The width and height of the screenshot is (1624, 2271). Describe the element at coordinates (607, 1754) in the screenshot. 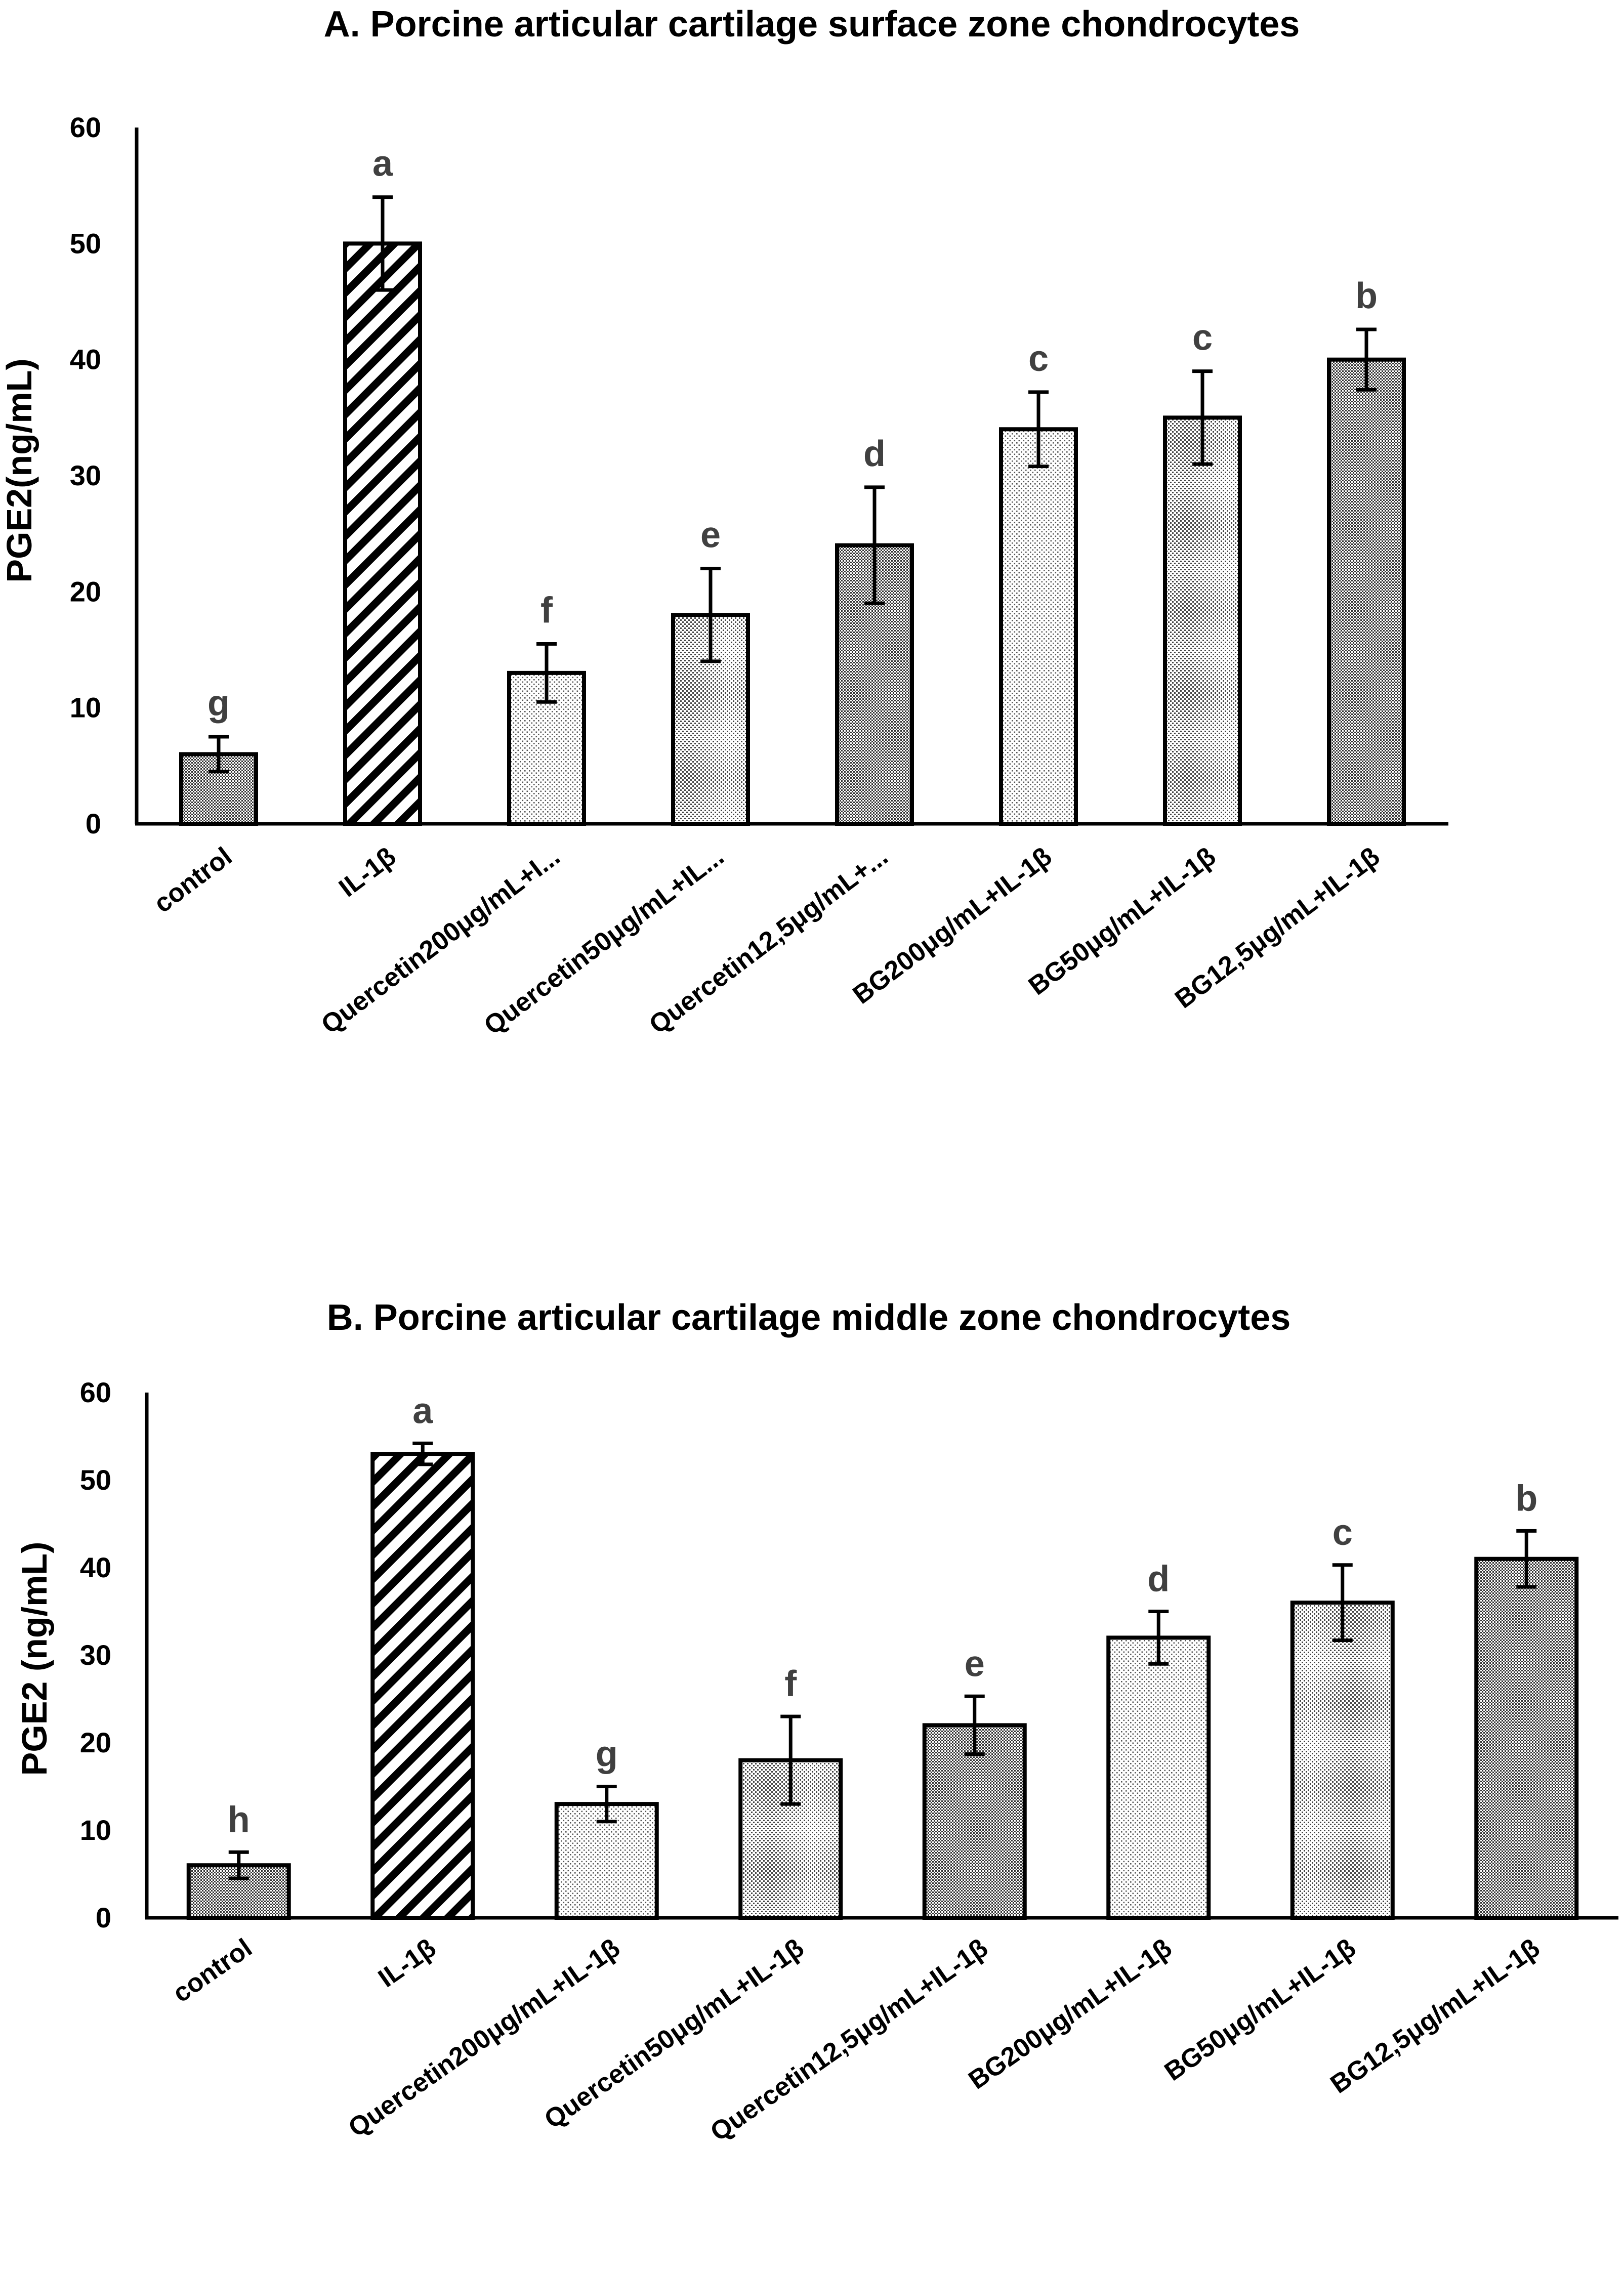

I see `chart-b-significance-letter: g` at that location.